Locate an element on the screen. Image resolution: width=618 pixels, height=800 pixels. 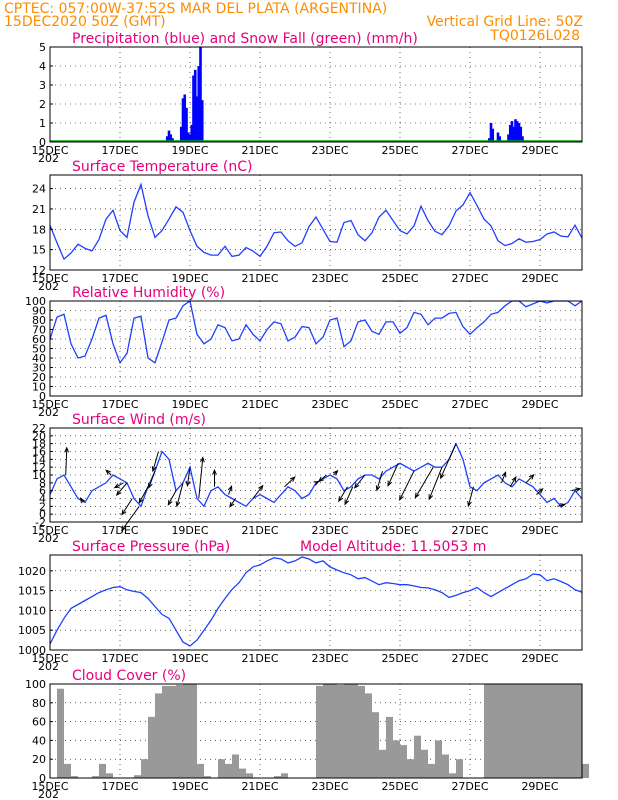
x-tick-label: 29DEC is located at coordinates (539, 278).